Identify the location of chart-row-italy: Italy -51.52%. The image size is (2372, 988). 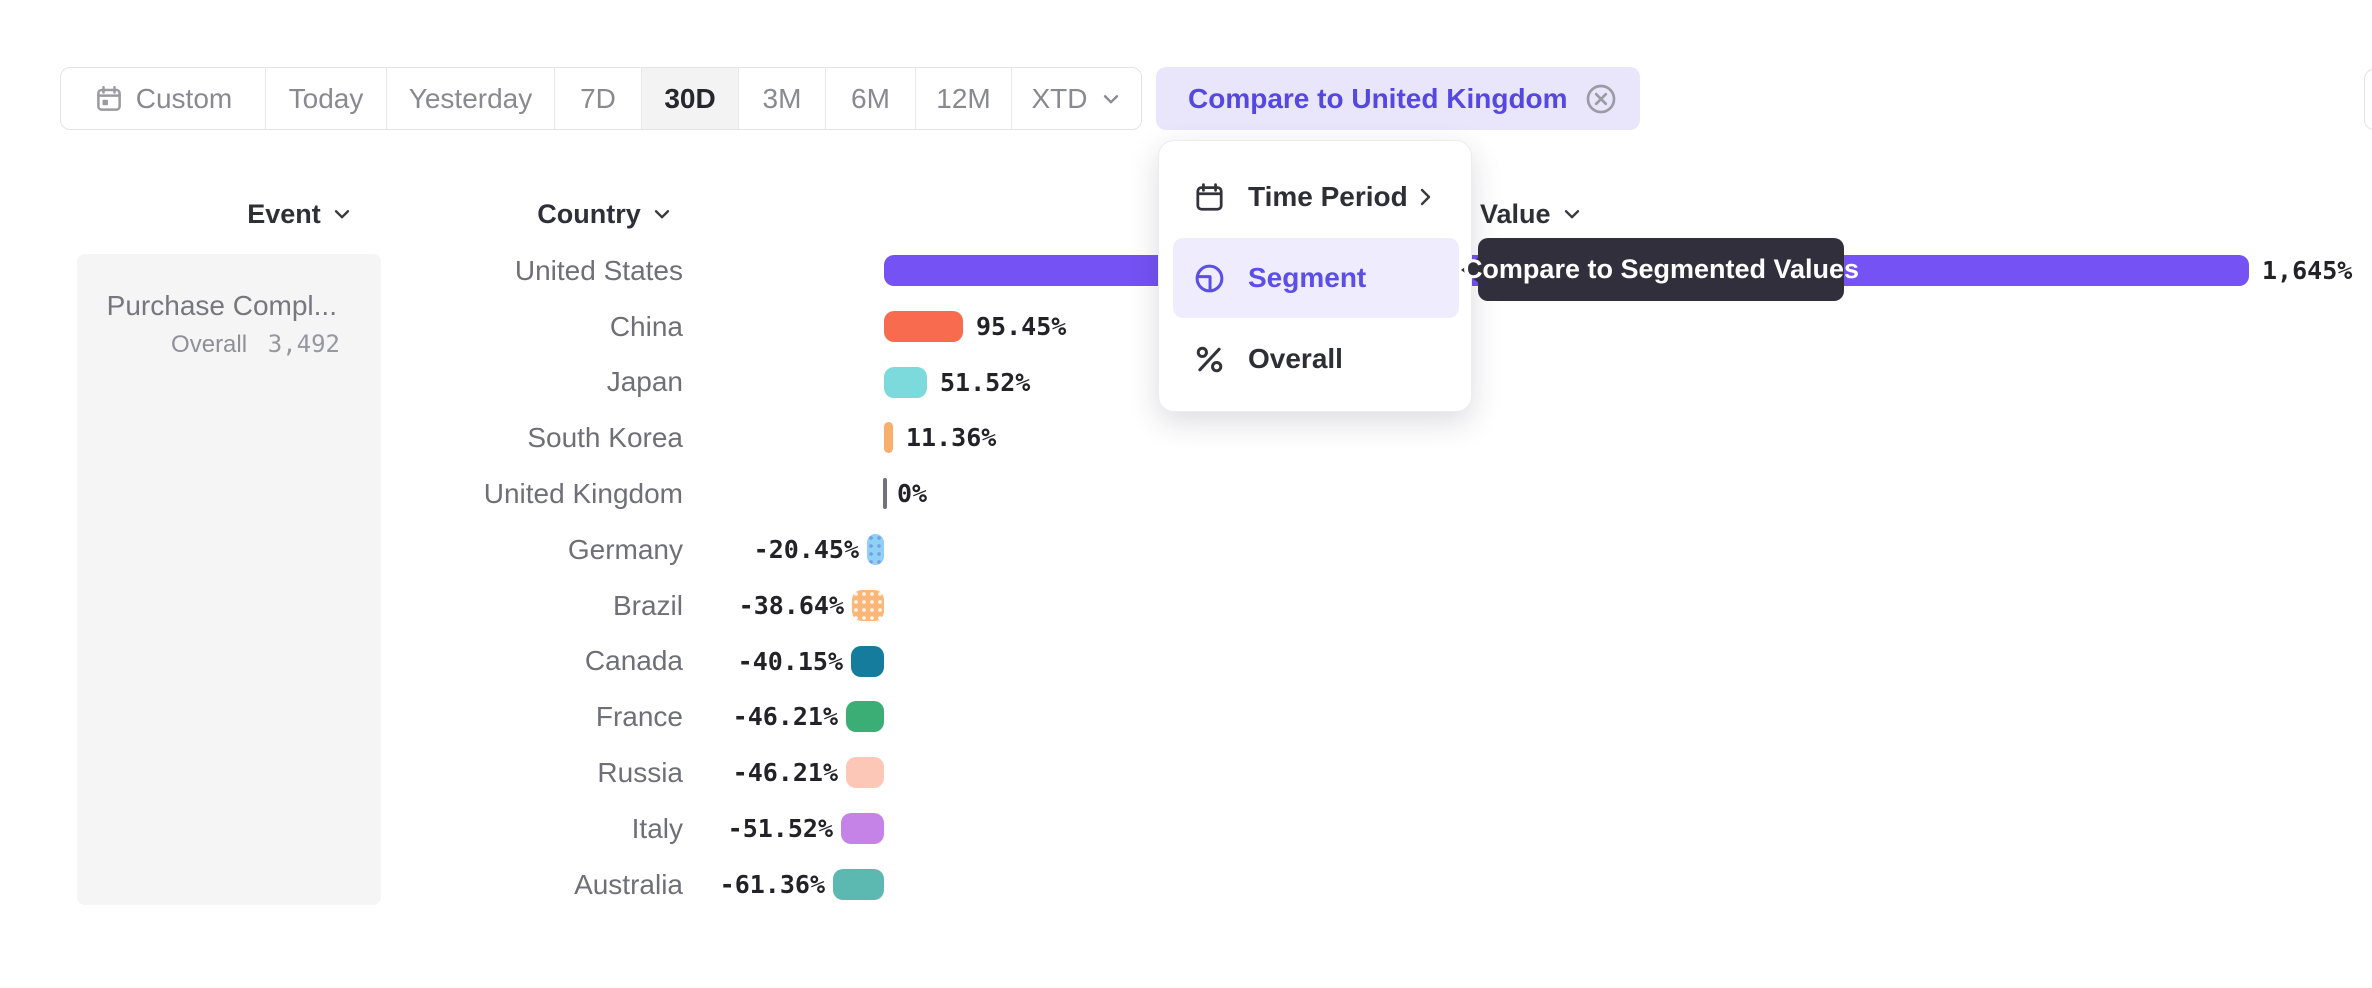
(1186, 829).